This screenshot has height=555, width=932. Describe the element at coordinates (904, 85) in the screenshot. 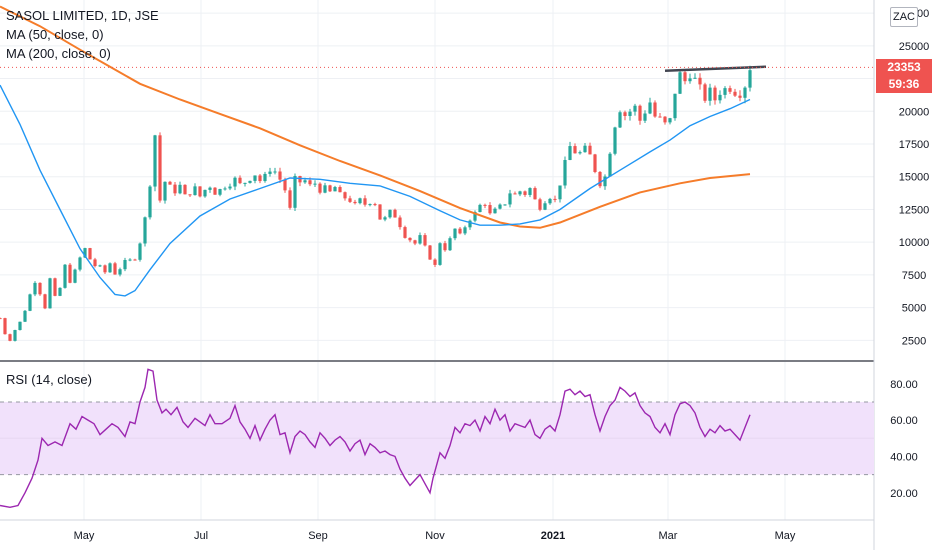

I see `bar-countdown-tag: 59:36` at that location.